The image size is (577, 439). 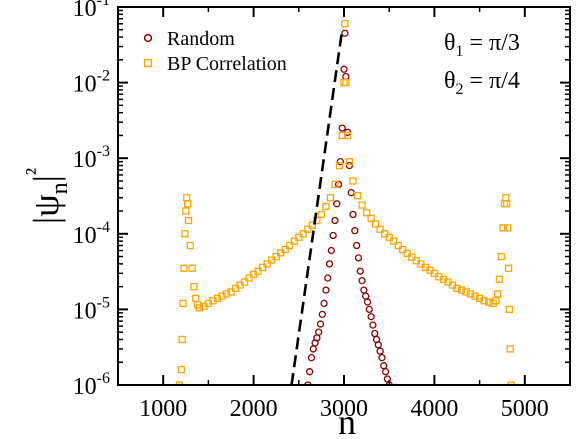 I want to click on y-tick-label: 10⁻², so click(x=91, y=83).